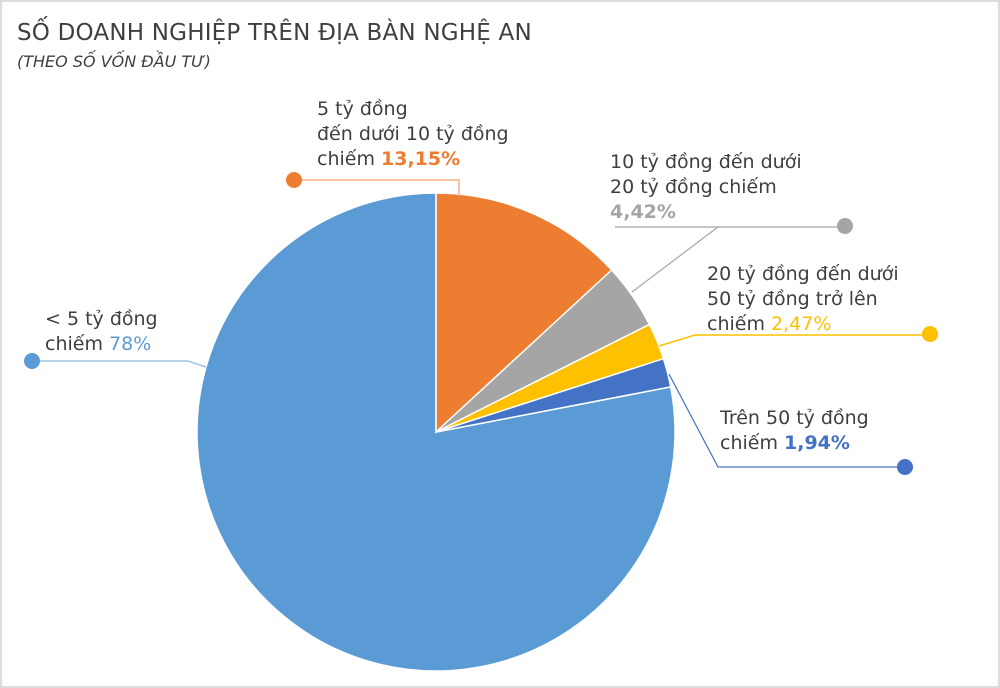 Image resolution: width=1000 pixels, height=688 pixels. Describe the element at coordinates (803, 274) in the screenshot. I see `label-20-50-line1: 20 tỷ đồng đến dưới` at that location.